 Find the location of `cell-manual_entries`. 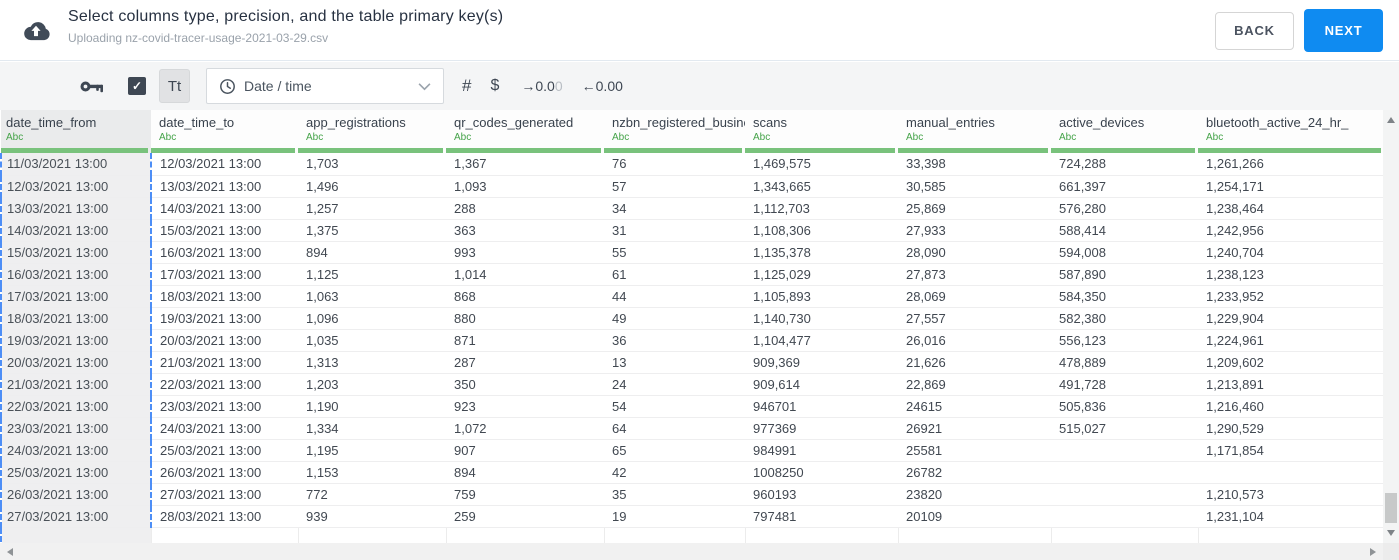

cell-manual_entries is located at coordinates (975, 535).